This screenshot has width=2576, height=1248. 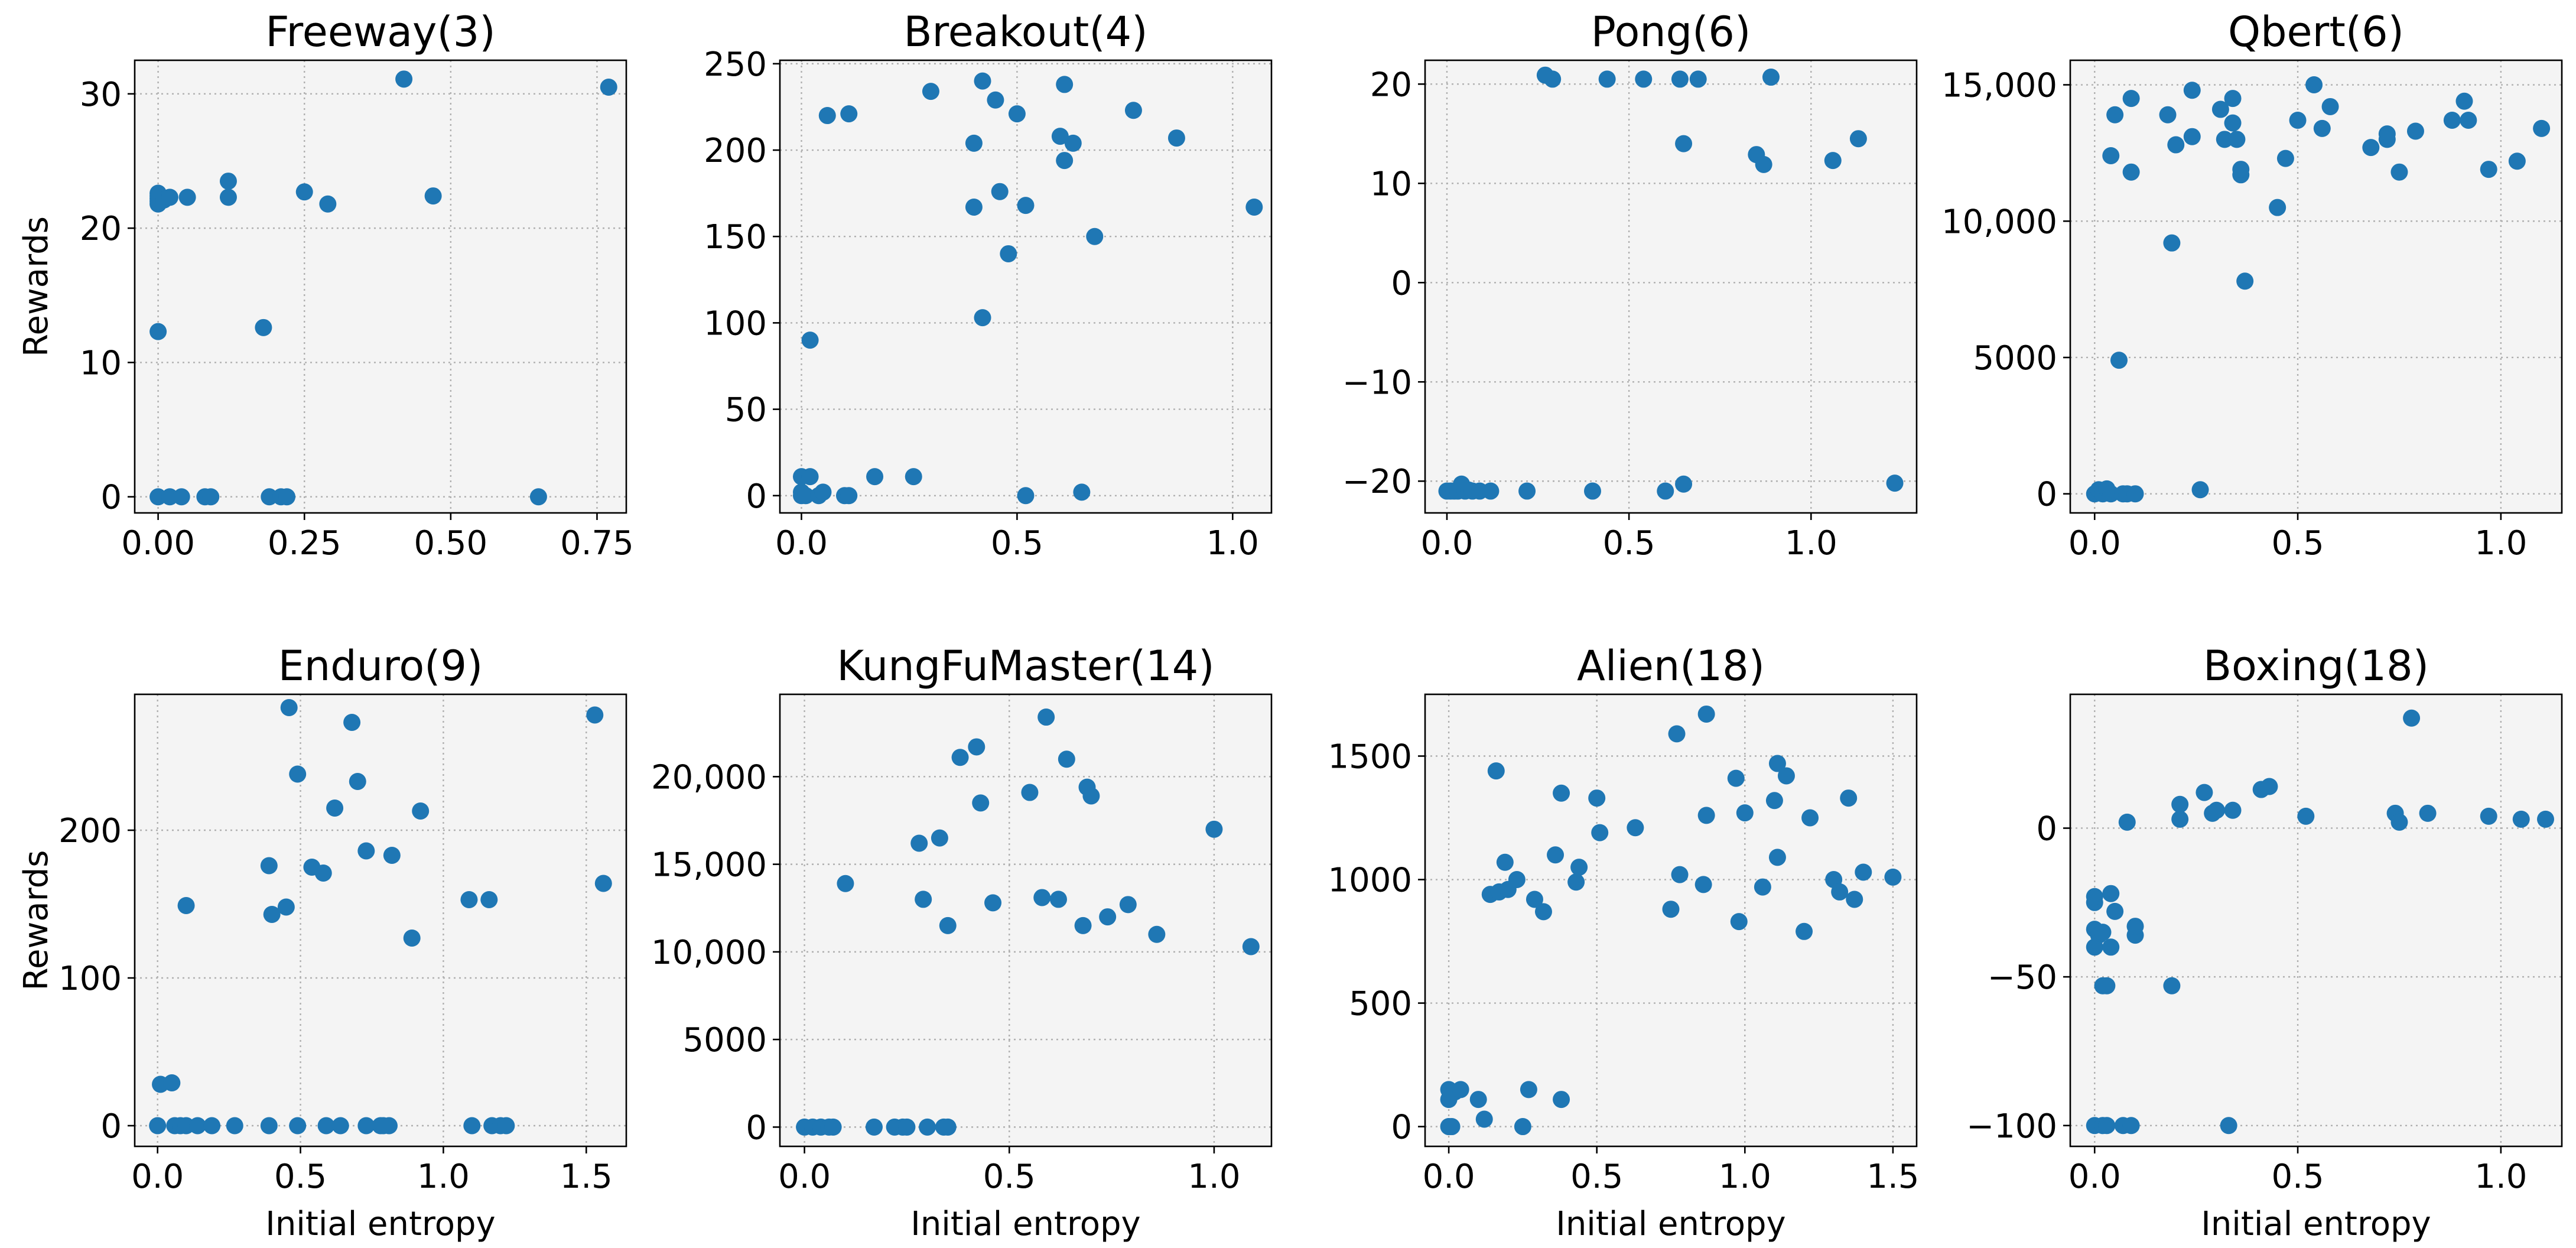 I want to click on x-tick-label: 0.50, so click(x=451, y=543).